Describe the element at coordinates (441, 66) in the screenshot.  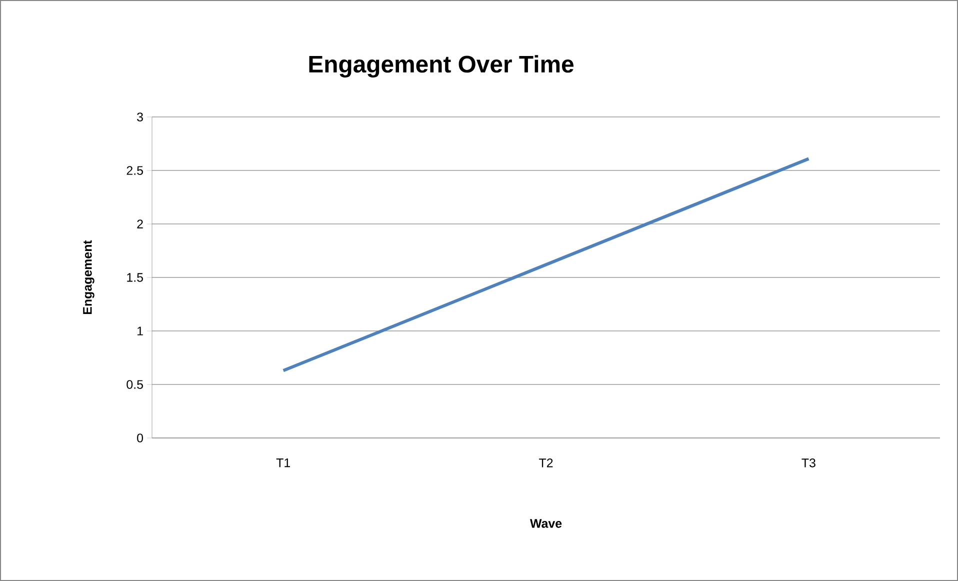
I see `chart-title: Engagement Over Time` at that location.